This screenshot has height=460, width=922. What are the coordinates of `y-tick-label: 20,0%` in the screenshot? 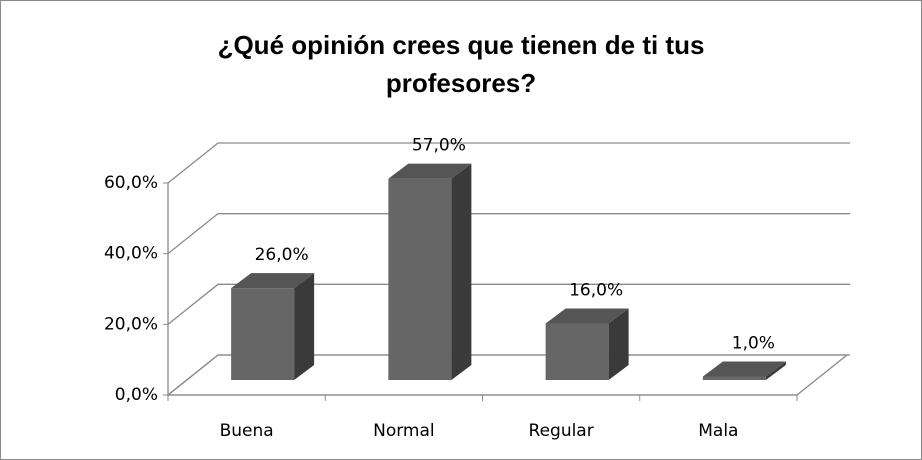 It's located at (131, 324).